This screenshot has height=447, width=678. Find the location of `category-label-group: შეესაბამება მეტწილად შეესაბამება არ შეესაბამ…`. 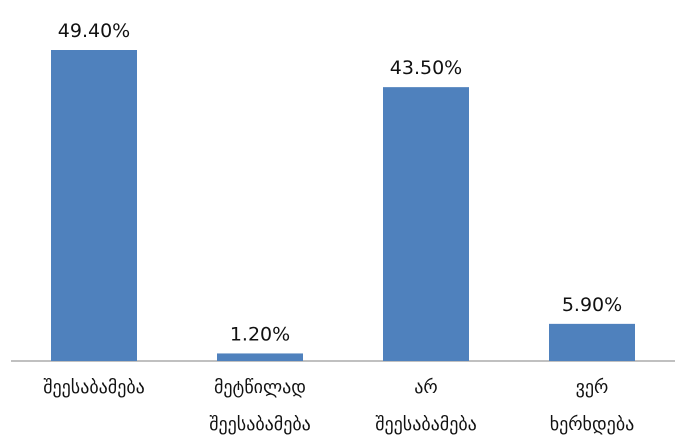

category-label-group: შეესაბამება მეტწილად შეესაბამება არ შეესაბამ… is located at coordinates (338, 406).